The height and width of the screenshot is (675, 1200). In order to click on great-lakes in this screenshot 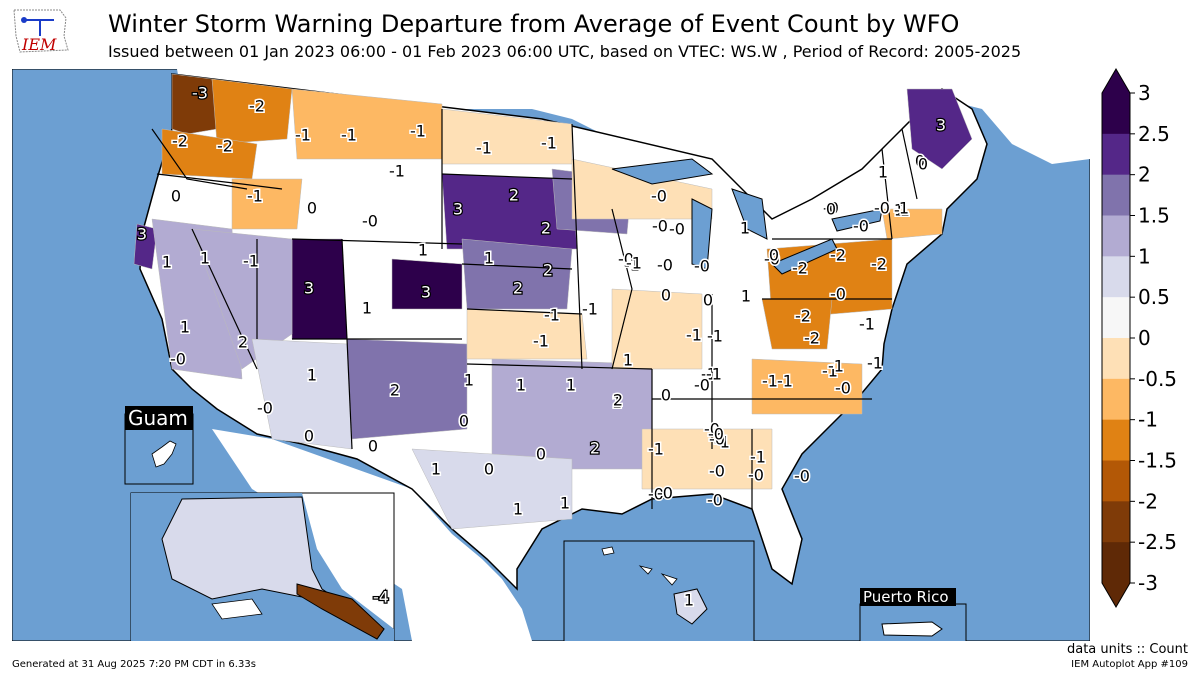, I will do `click(747, 216)`.